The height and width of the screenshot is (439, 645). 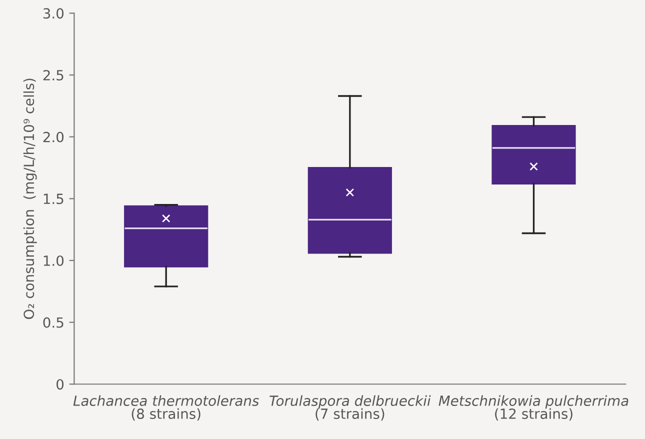 I want to click on category-label: Metschnikowia pulcherrima (12 strains), so click(x=533, y=408).